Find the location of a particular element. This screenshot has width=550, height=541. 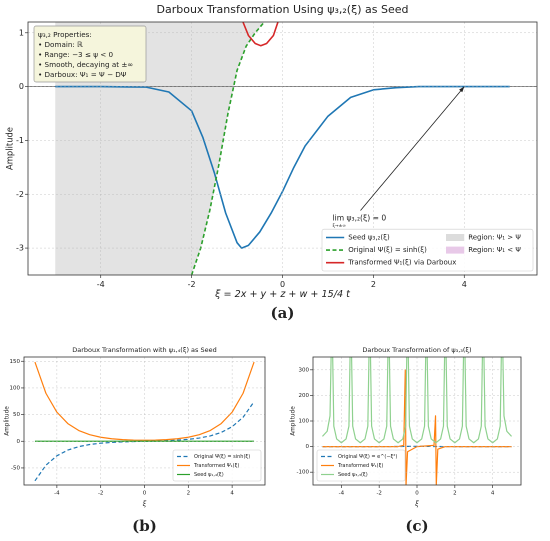

y-tick-label: 300 is located at coordinates (304, 370).